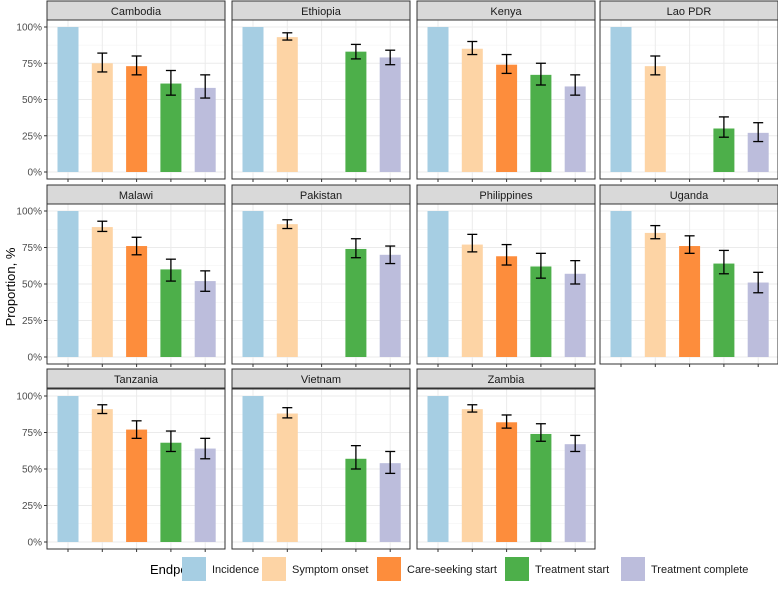  Describe the element at coordinates (575, 493) in the screenshot. I see `bar-zambia-treatment-complete` at that location.